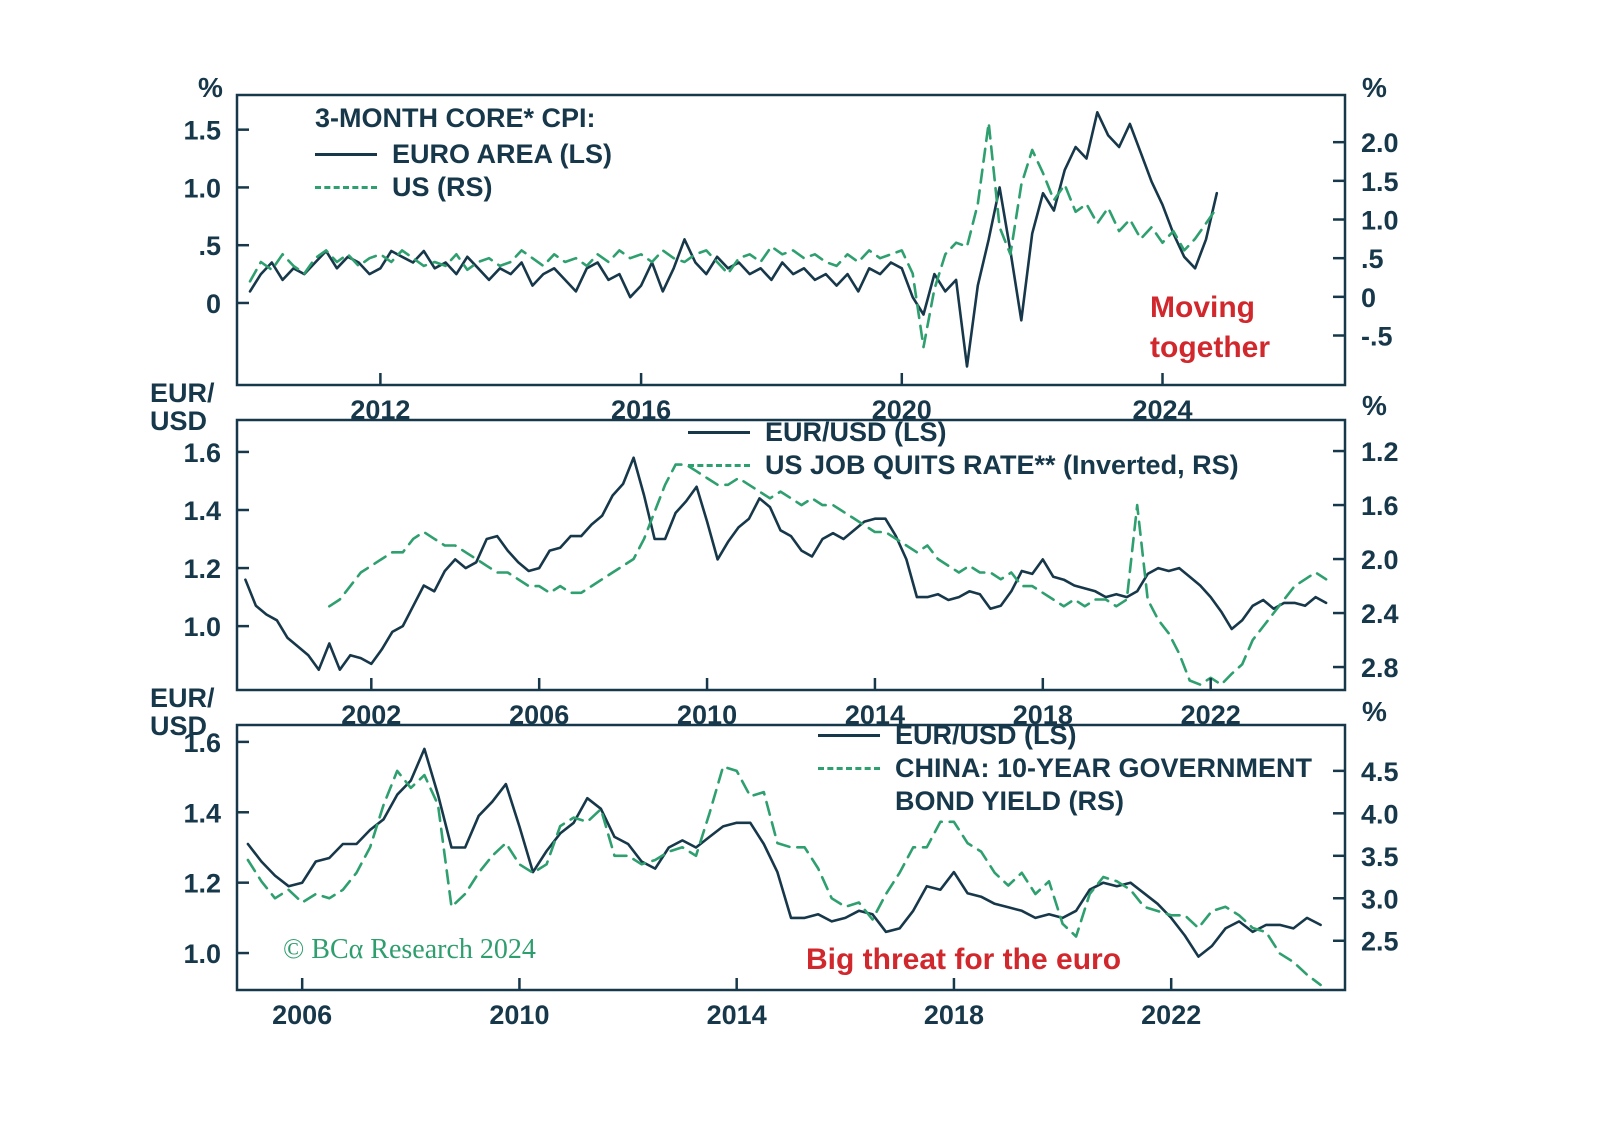 This screenshot has width=1598, height=1144. I want to click on tick-label: 2010, so click(519, 1015).